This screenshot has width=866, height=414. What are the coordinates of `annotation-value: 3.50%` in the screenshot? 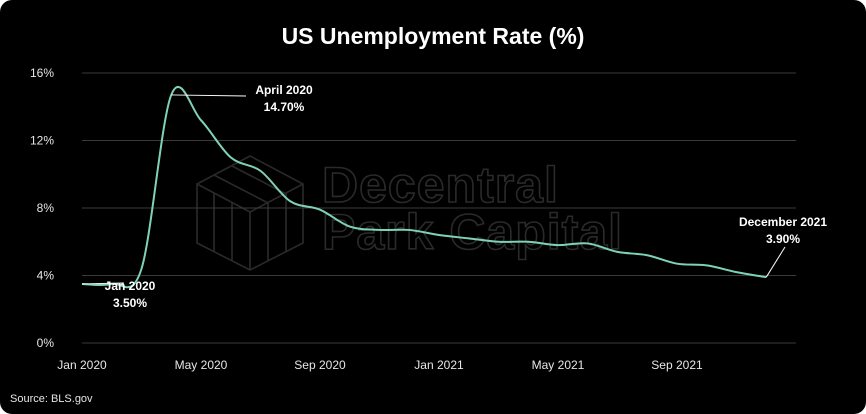 It's located at (130, 303).